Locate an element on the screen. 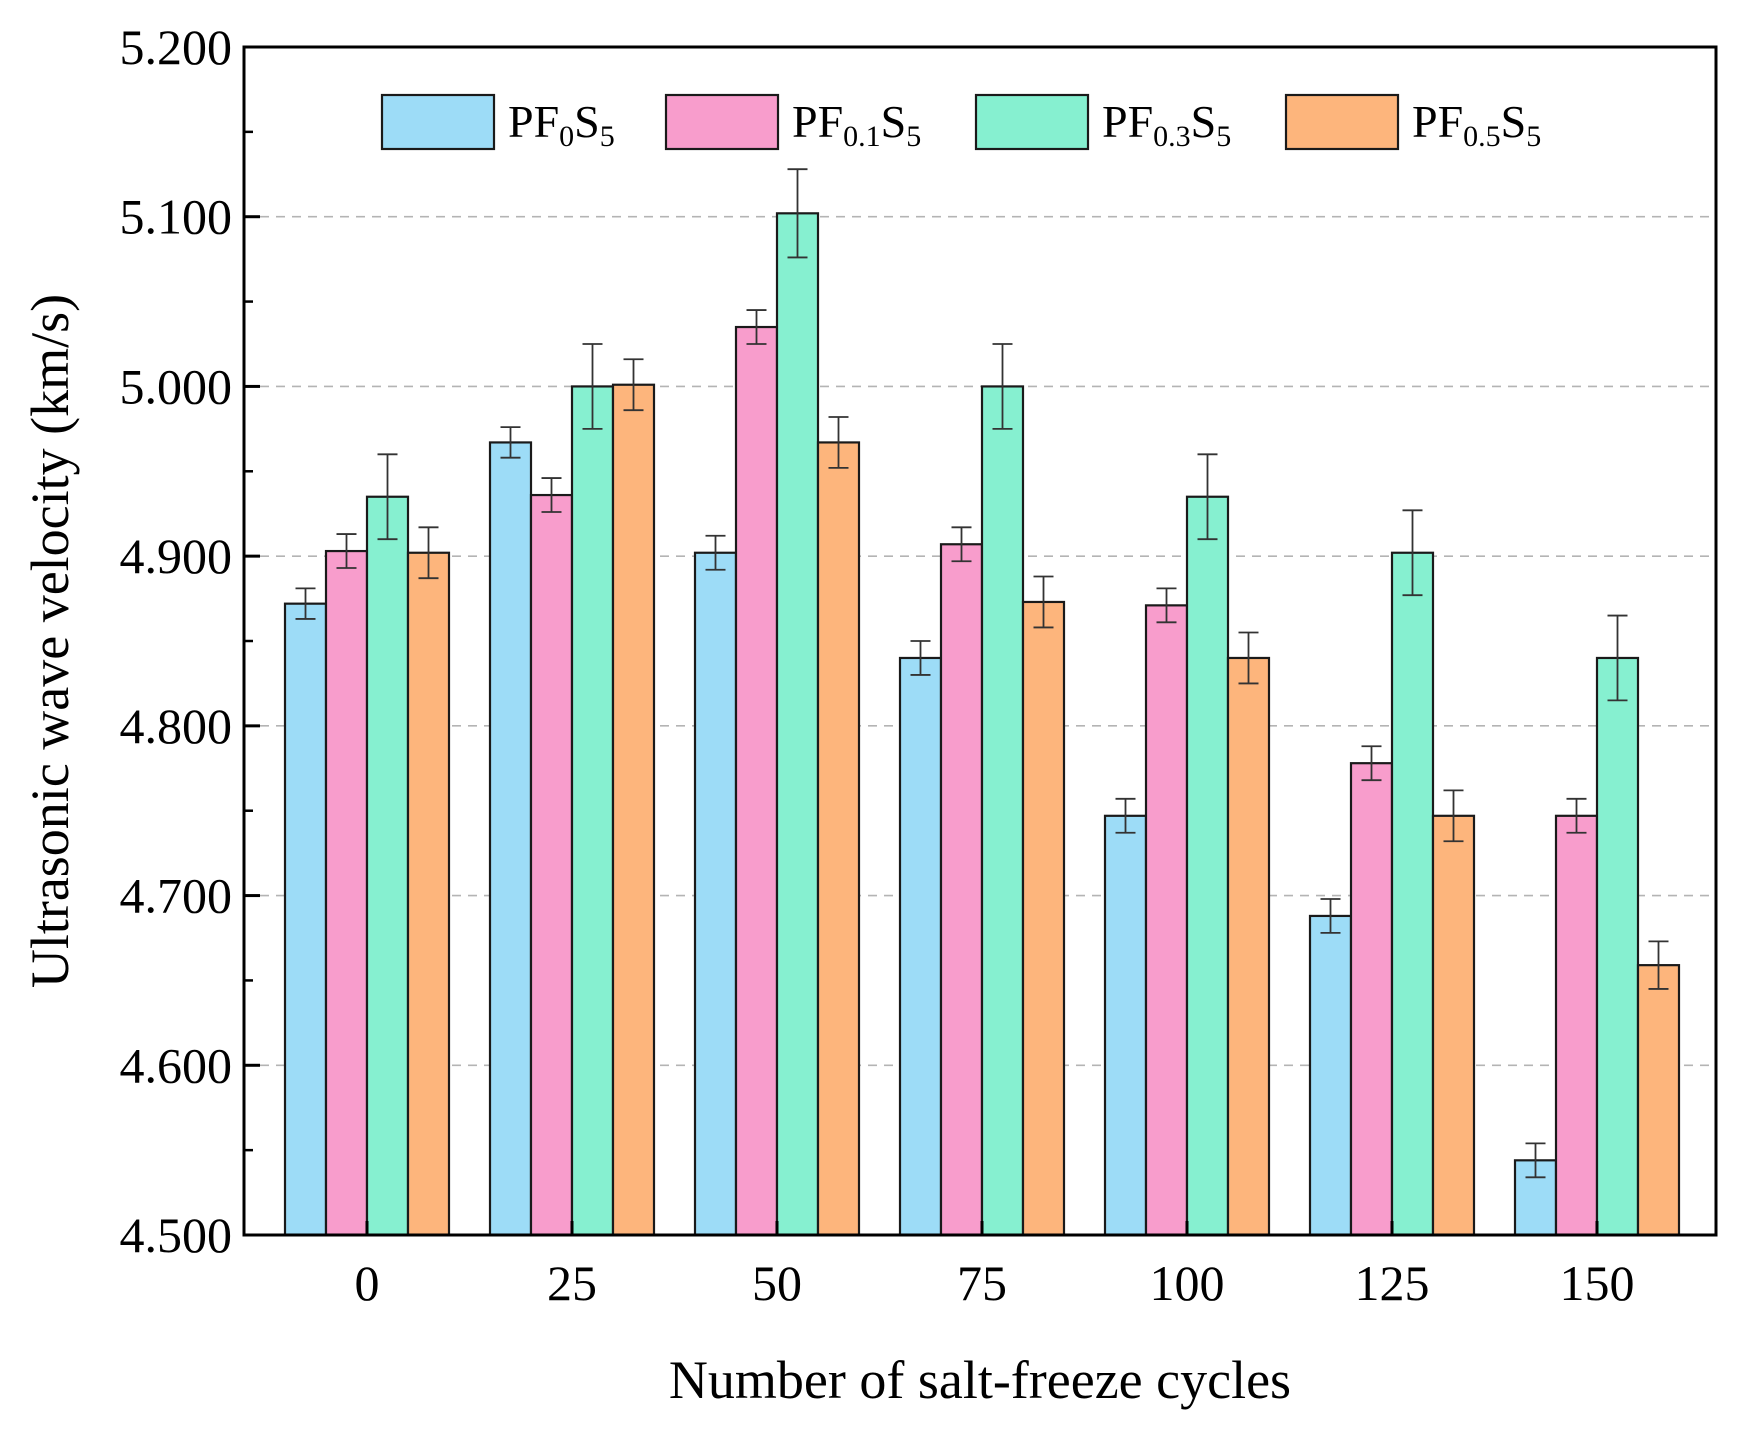  bar-PF0.5S5-0 is located at coordinates (428, 894).